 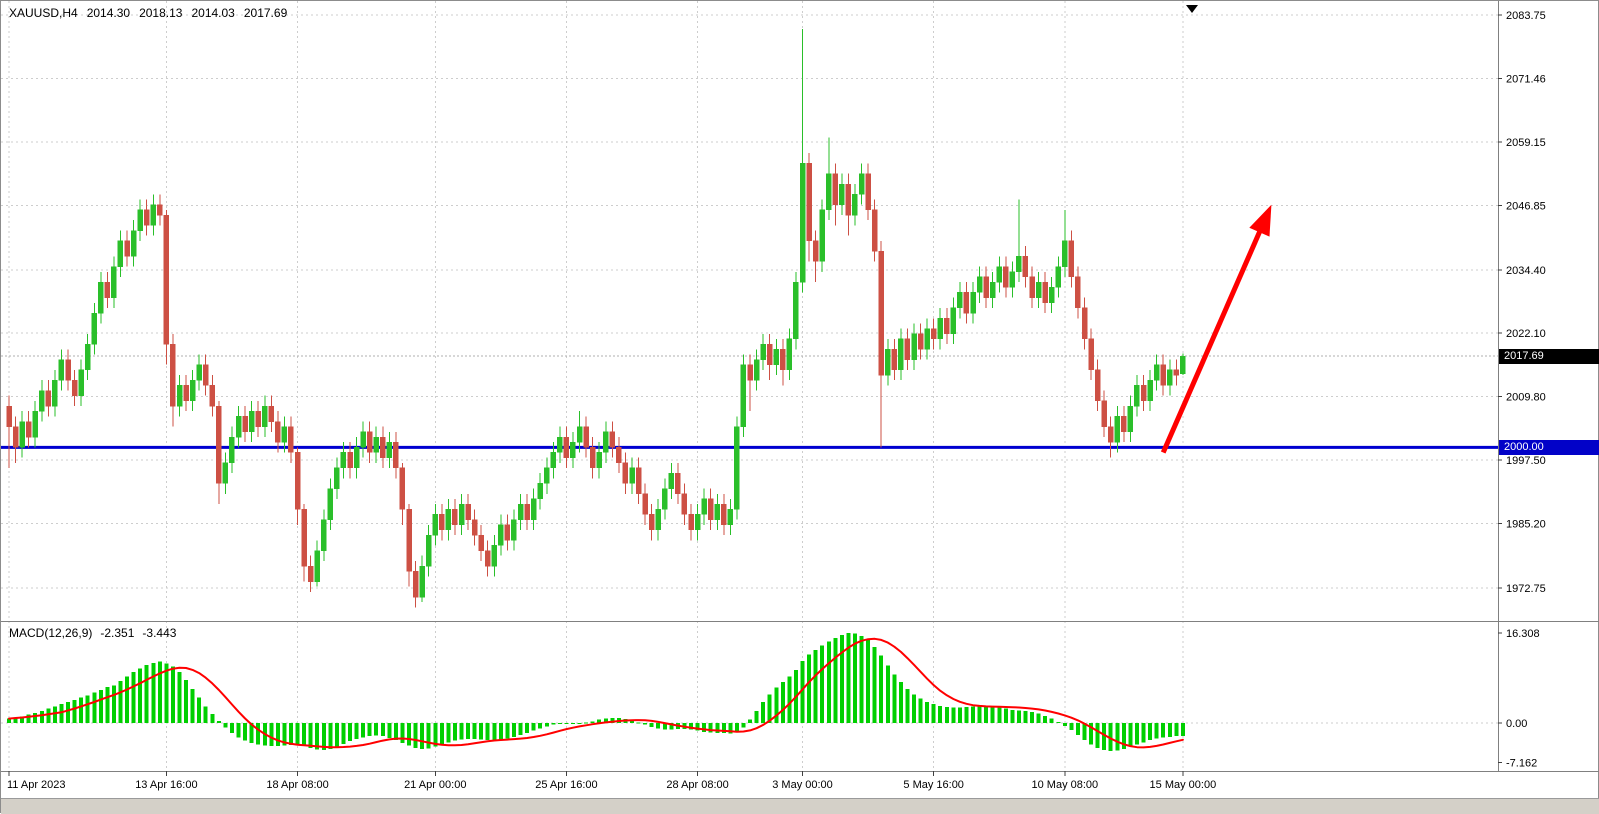 I want to click on time-axis-label: 10 May 08:00, so click(x=1065, y=785).